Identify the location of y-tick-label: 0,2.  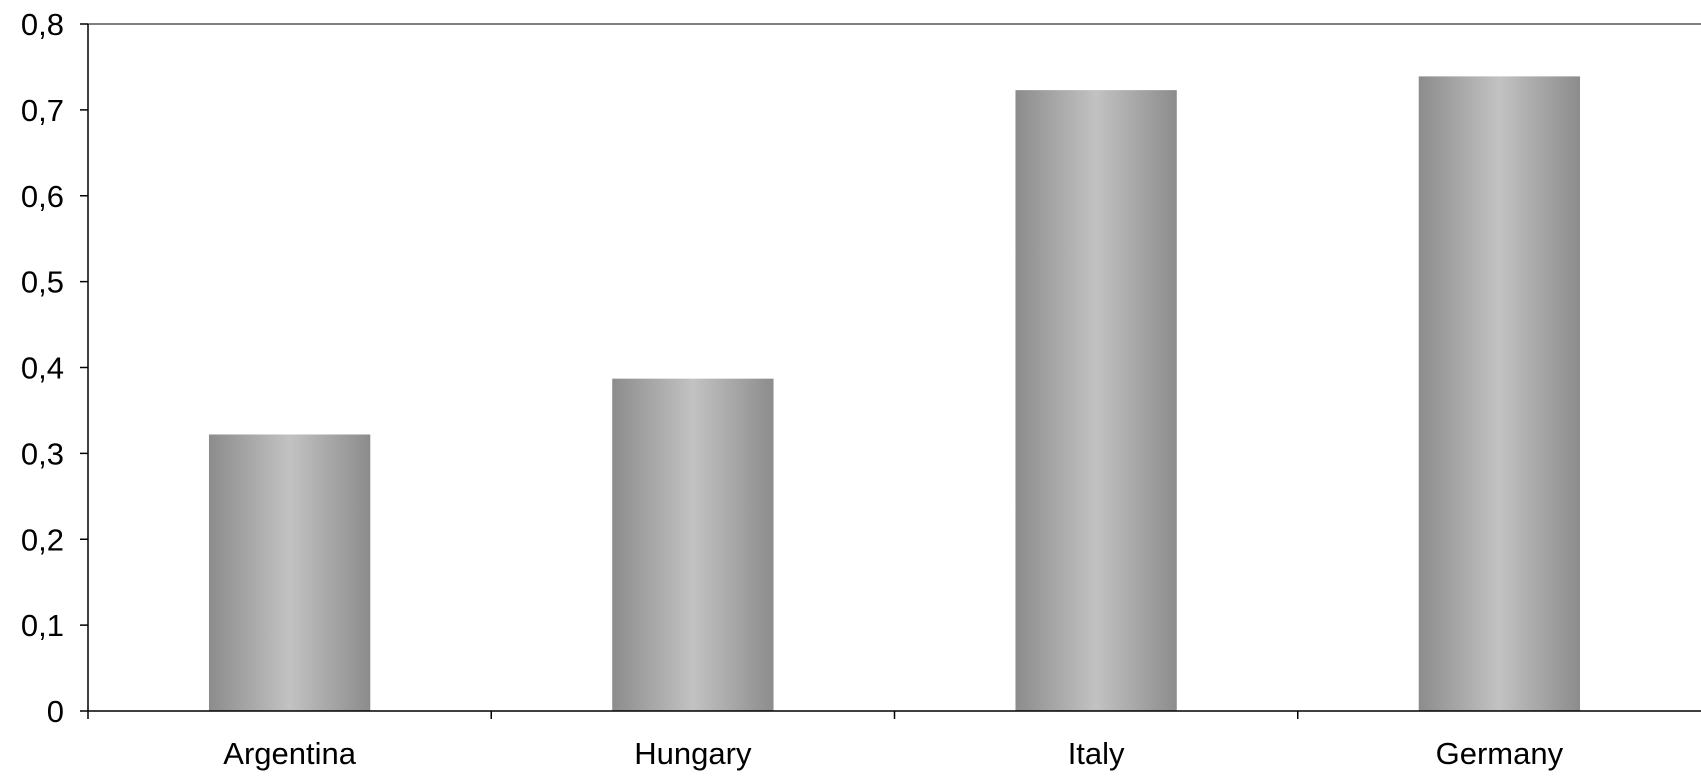
(42, 539).